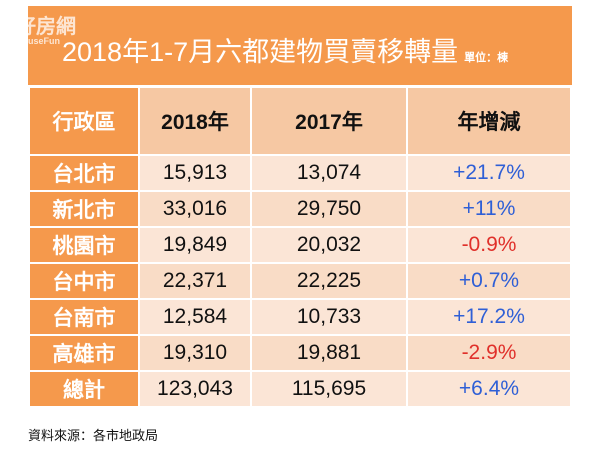  Describe the element at coordinates (195, 281) in the screenshot. I see `value-2018: 22,371` at that location.